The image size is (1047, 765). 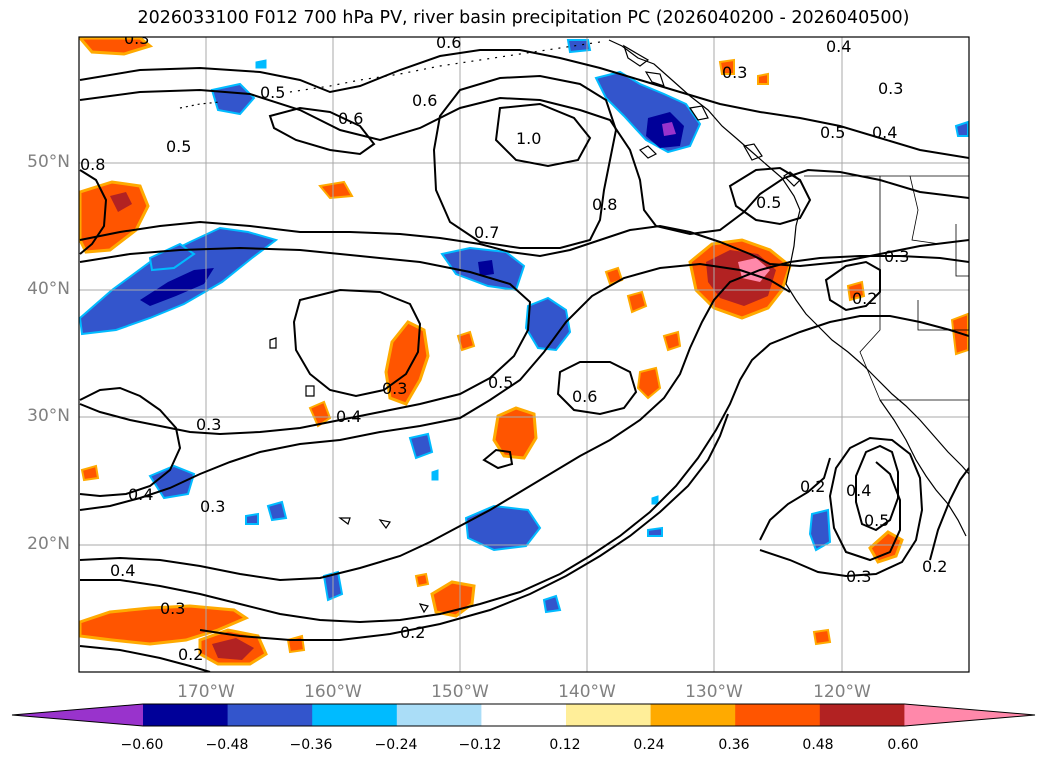 I want to click on contour-label: 1.0, so click(x=528, y=138).